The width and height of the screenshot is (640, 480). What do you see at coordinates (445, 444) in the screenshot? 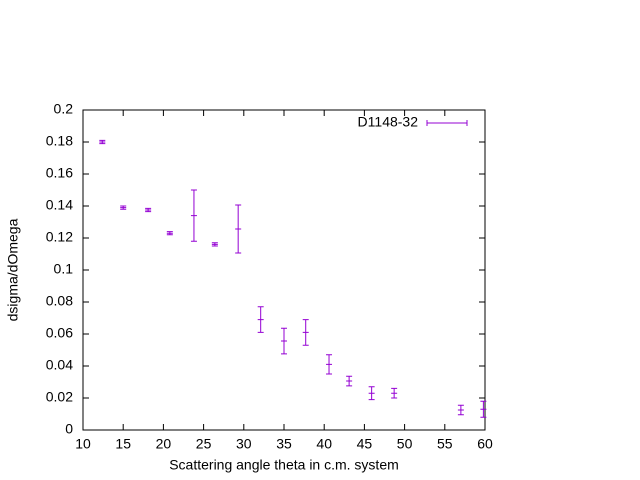
I see `x-tick-label: 55` at bounding box center [445, 444].